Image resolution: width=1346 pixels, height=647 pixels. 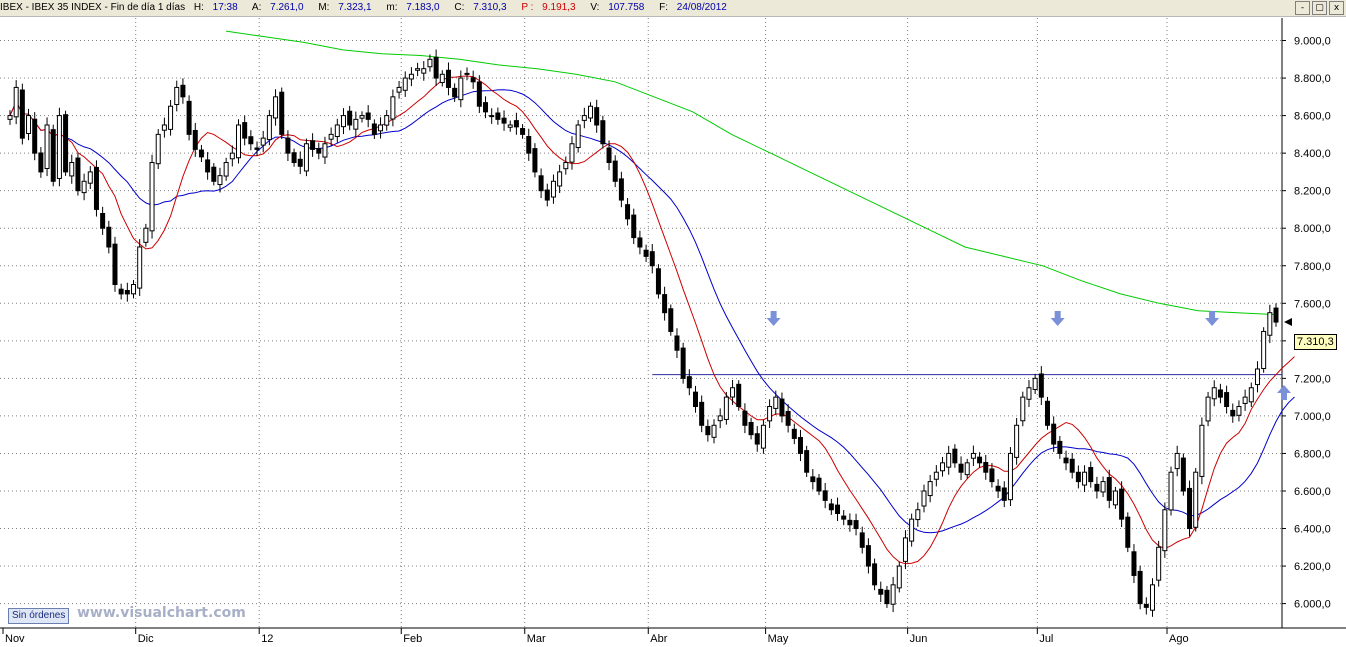 What do you see at coordinates (1312, 530) in the screenshot?
I see `y-tick-label: 6.400,0` at bounding box center [1312, 530].